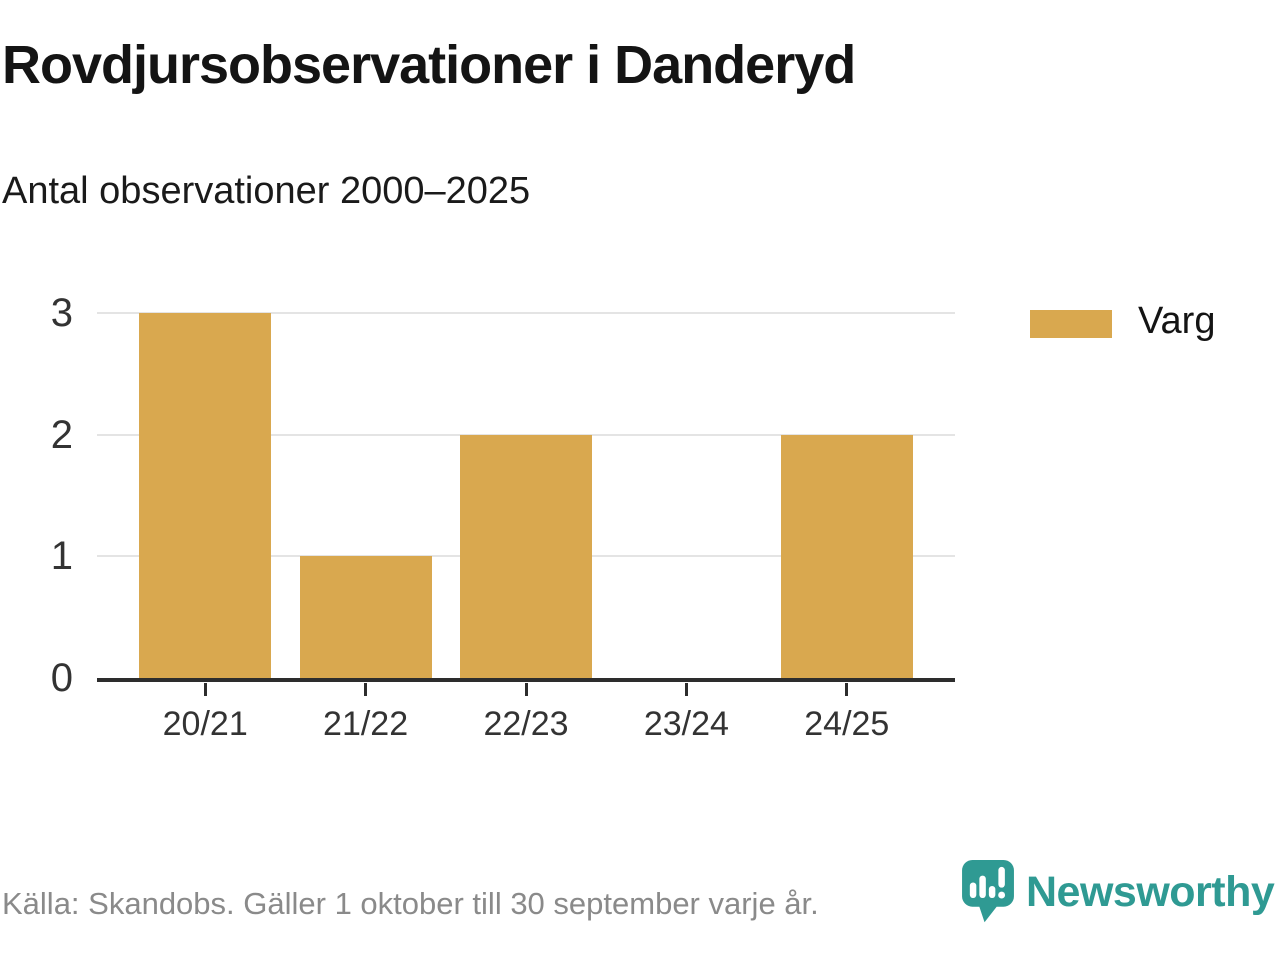  I want to click on x-axis-label-23/24: 23/24, so click(686, 724).